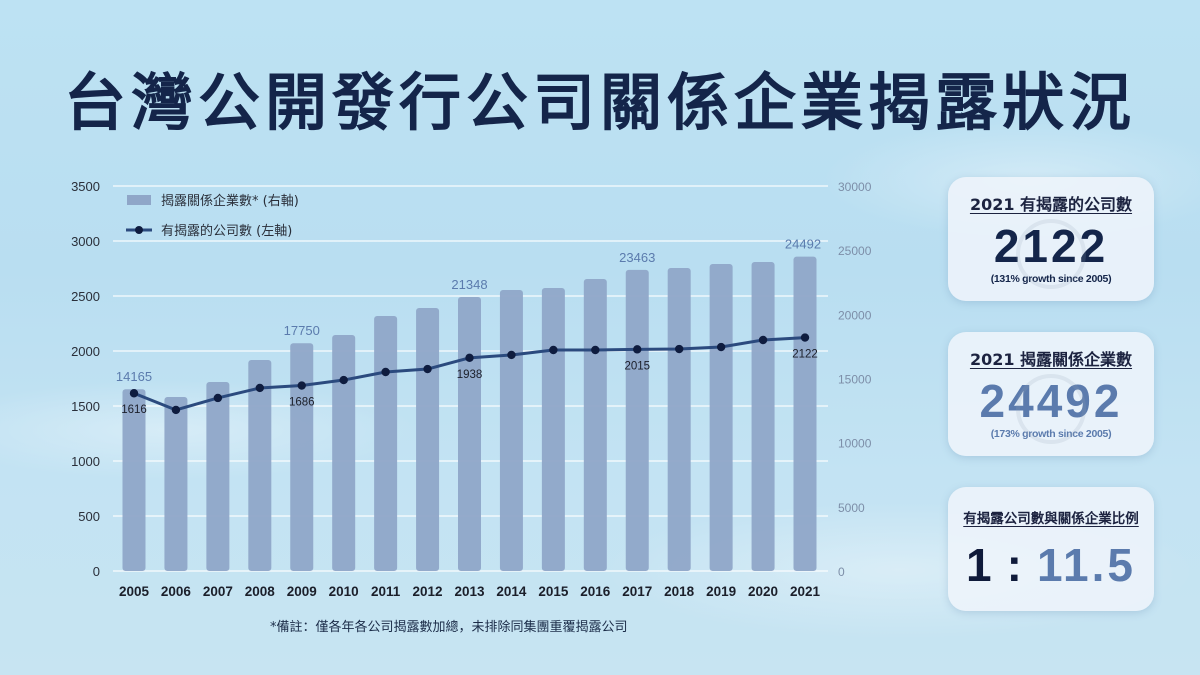 Image resolution: width=1200 pixels, height=675 pixels. I want to click on ratio-left: 1, so click(980, 565).